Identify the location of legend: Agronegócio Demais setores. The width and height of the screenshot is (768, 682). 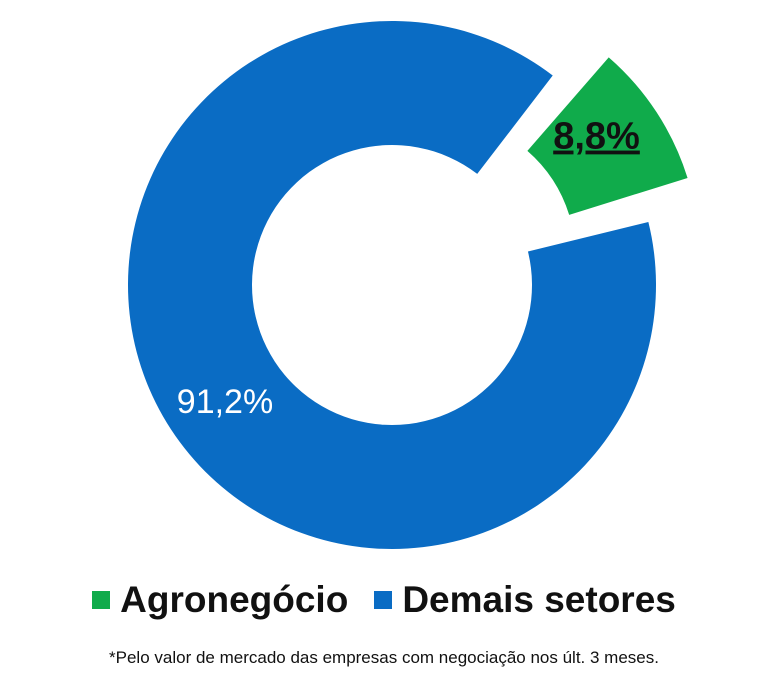
(384, 600).